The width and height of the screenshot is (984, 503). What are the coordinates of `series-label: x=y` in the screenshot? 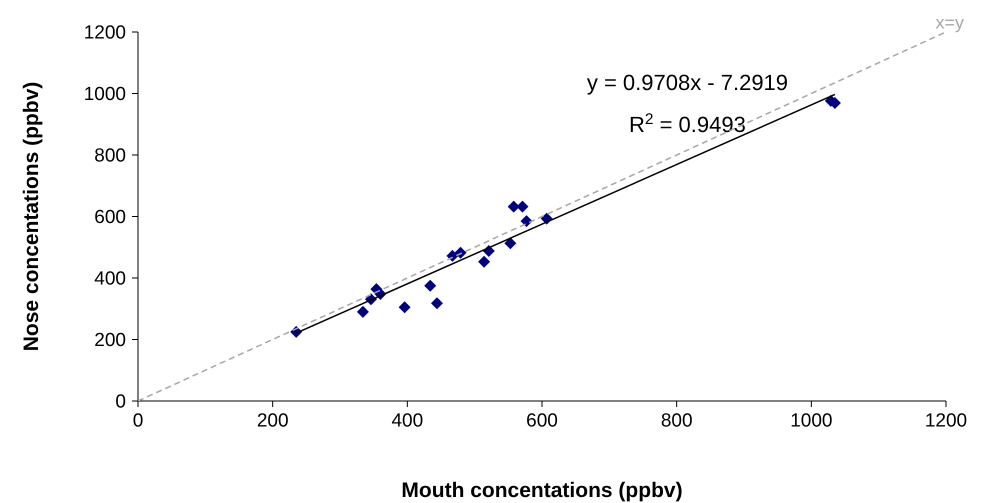 It's located at (949, 22).